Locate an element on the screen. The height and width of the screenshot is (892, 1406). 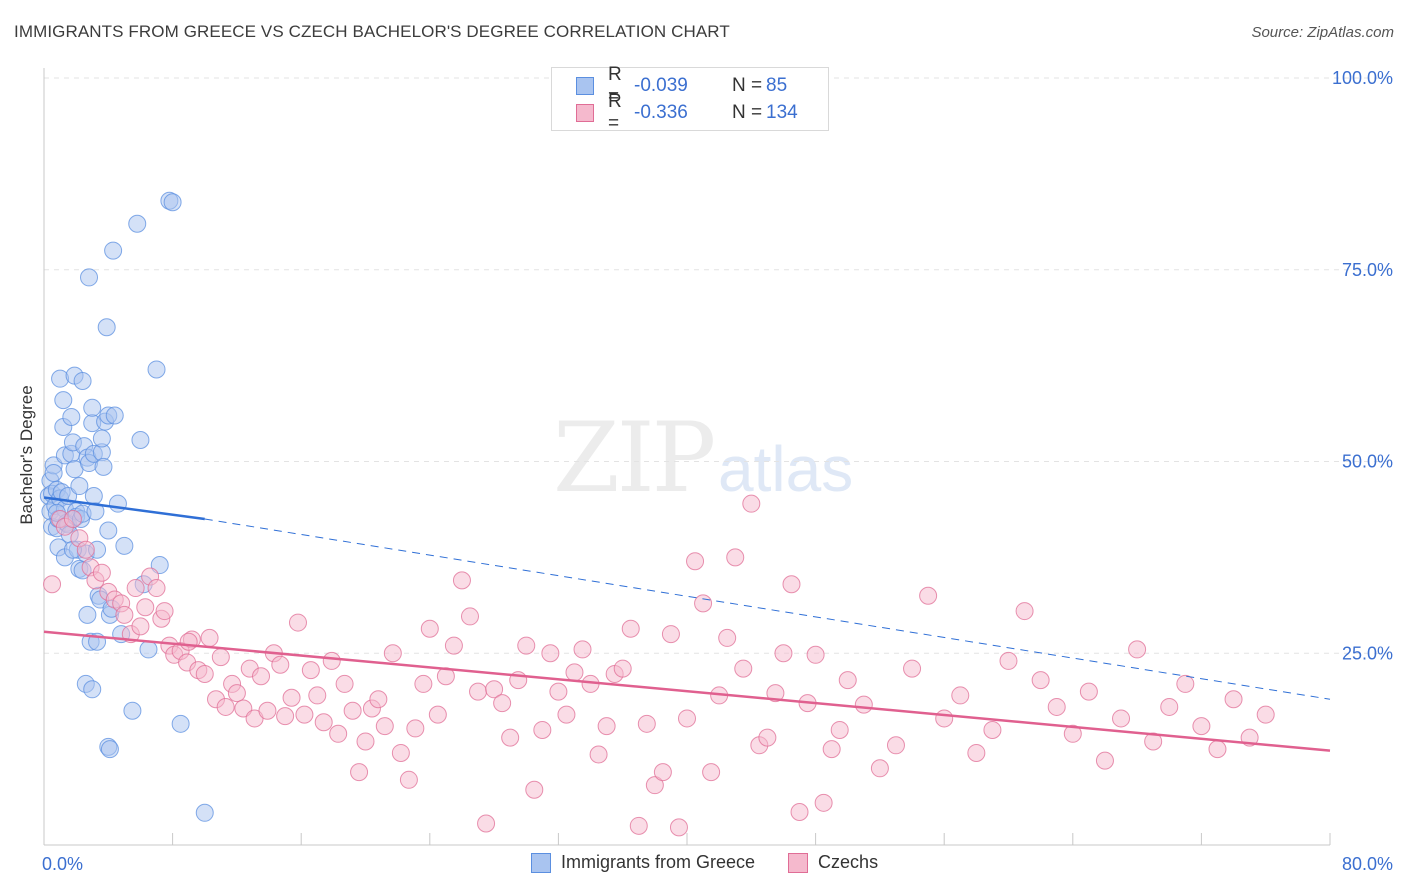
stats-legend: R = -0.039 N = 85 R = -0.336 N = 134 is located at coordinates (690, 99).